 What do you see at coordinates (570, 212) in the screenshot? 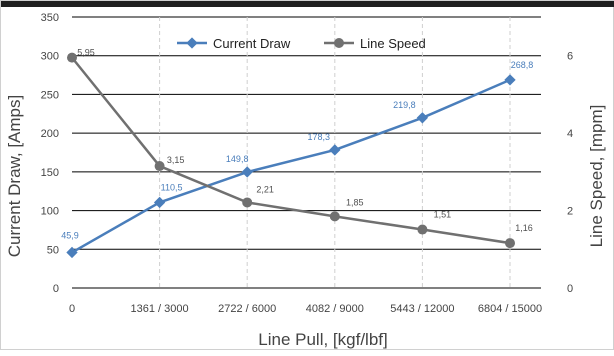
I see `right-tick-label: 2` at bounding box center [570, 212].